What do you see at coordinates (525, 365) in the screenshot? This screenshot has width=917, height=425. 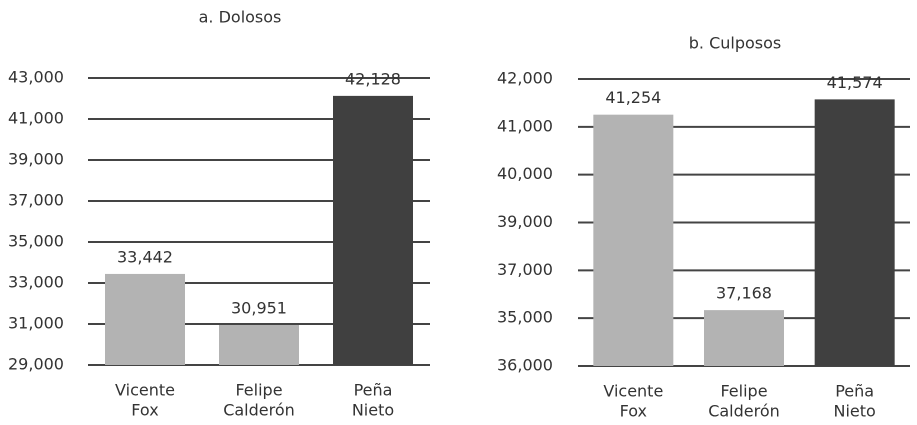 I see `y-tick-label: 36,000` at bounding box center [525, 365].